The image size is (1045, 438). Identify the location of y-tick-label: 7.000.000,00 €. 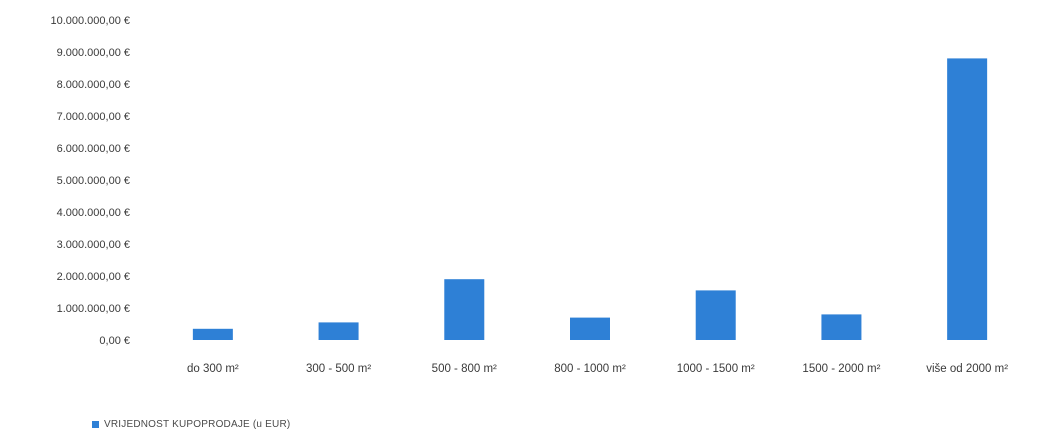
(93, 117).